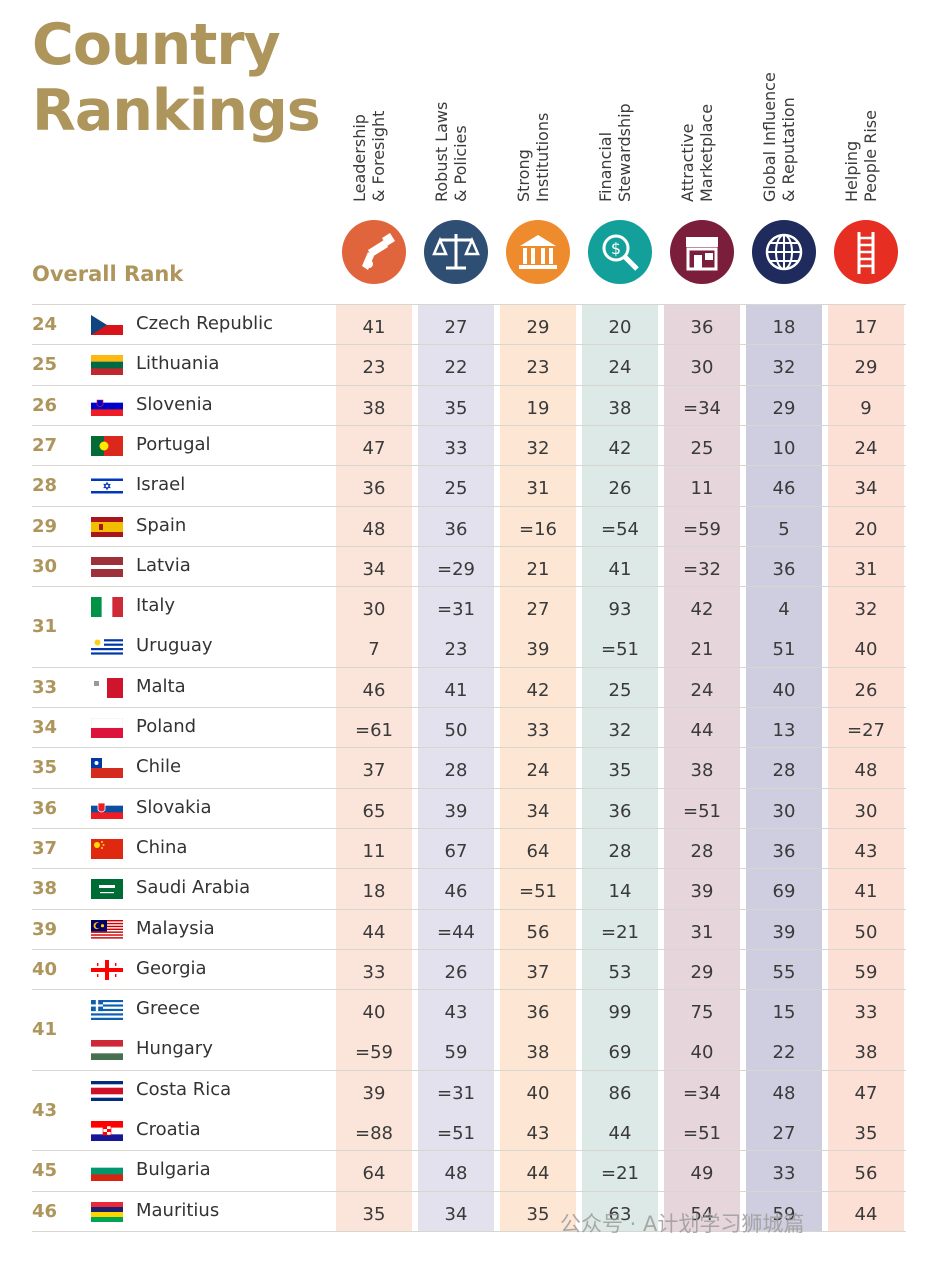 Image resolution: width=939 pixels, height=1262 pixels. I want to click on rank-cell: 24, so click(866, 448).